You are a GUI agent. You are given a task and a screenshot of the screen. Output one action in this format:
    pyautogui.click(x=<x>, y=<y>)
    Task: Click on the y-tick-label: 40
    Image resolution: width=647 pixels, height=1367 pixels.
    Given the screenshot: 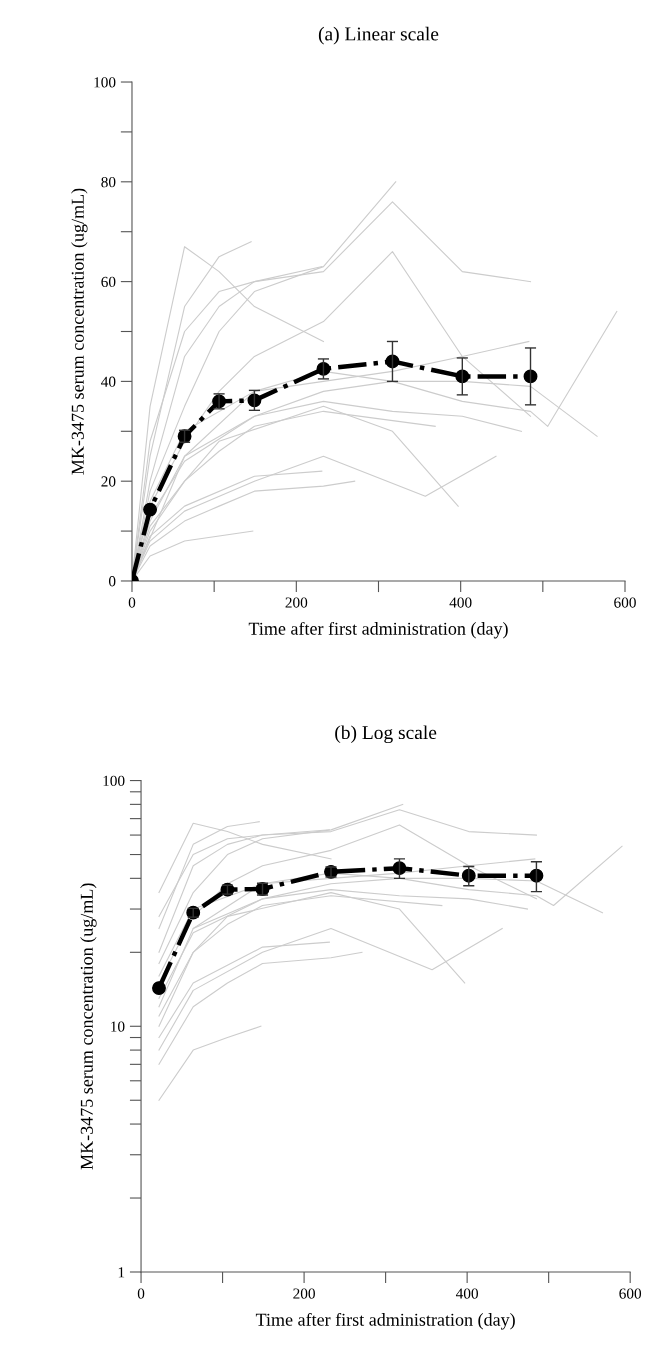 What is the action you would take?
    pyautogui.click(x=108, y=381)
    